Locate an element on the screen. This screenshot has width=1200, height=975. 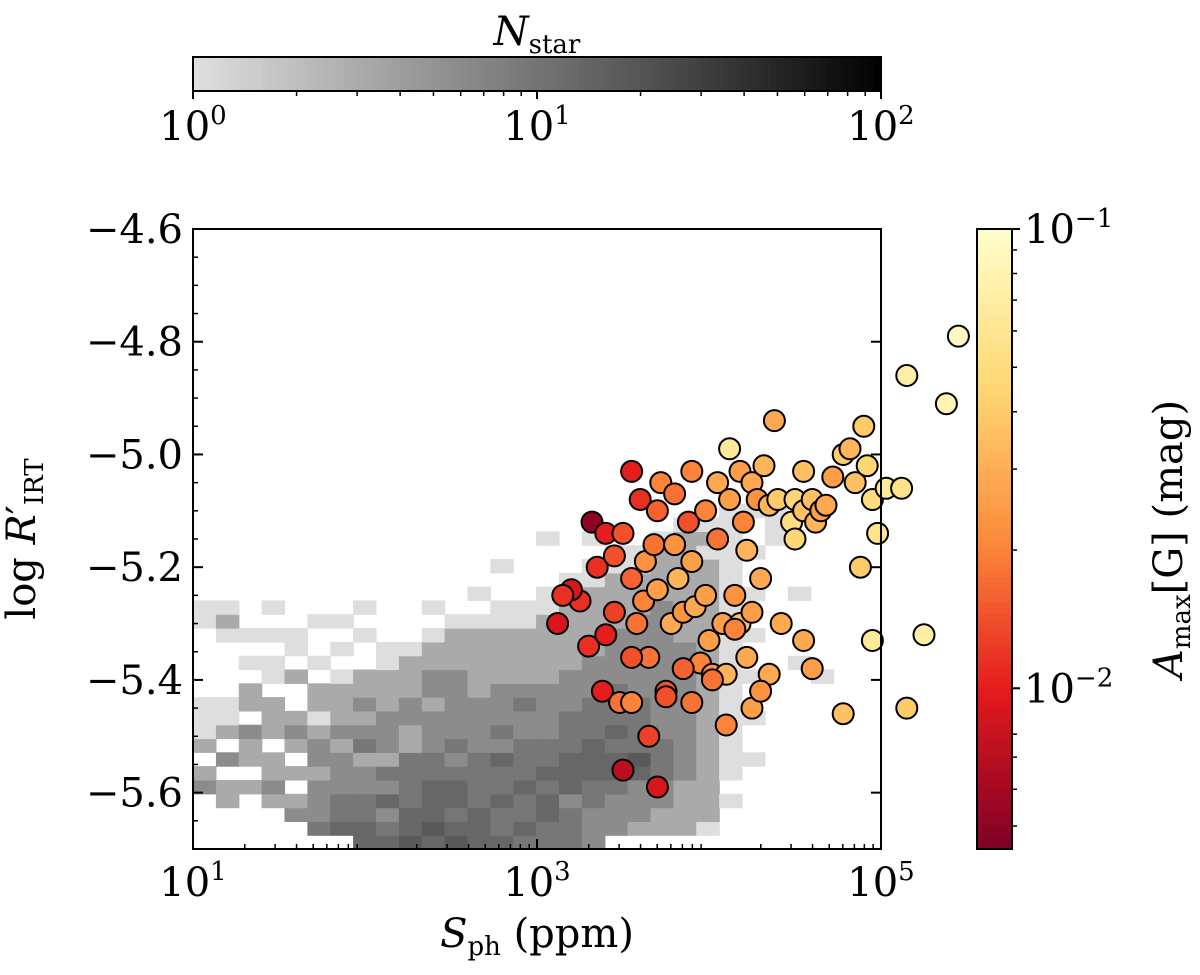
y-tick-label: −5.4 is located at coordinates (134, 681).